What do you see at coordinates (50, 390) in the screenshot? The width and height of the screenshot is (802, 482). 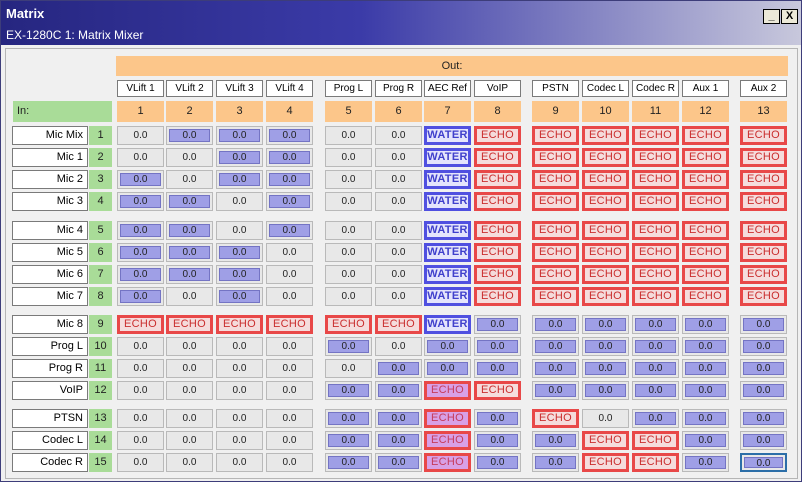 I see `input-name-field: VoIP` at bounding box center [50, 390].